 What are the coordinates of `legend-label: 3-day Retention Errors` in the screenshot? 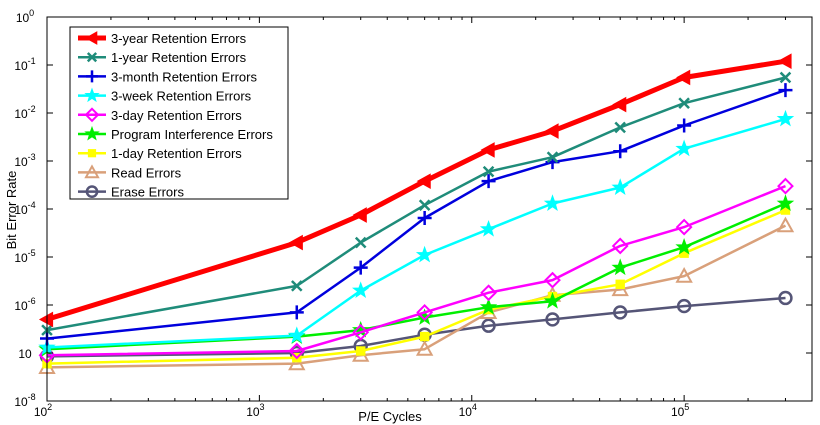 It's located at (176, 115).